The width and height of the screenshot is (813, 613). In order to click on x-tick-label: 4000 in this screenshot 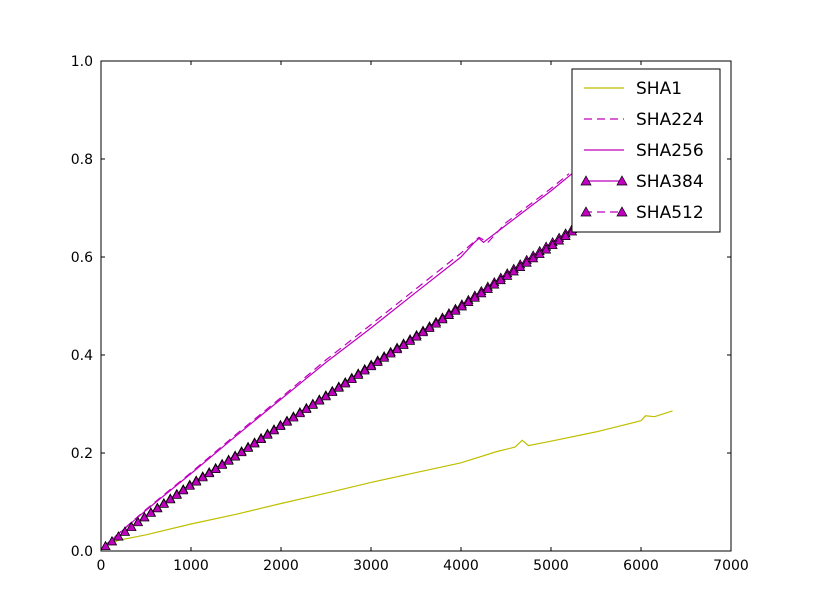, I will do `click(461, 566)`.